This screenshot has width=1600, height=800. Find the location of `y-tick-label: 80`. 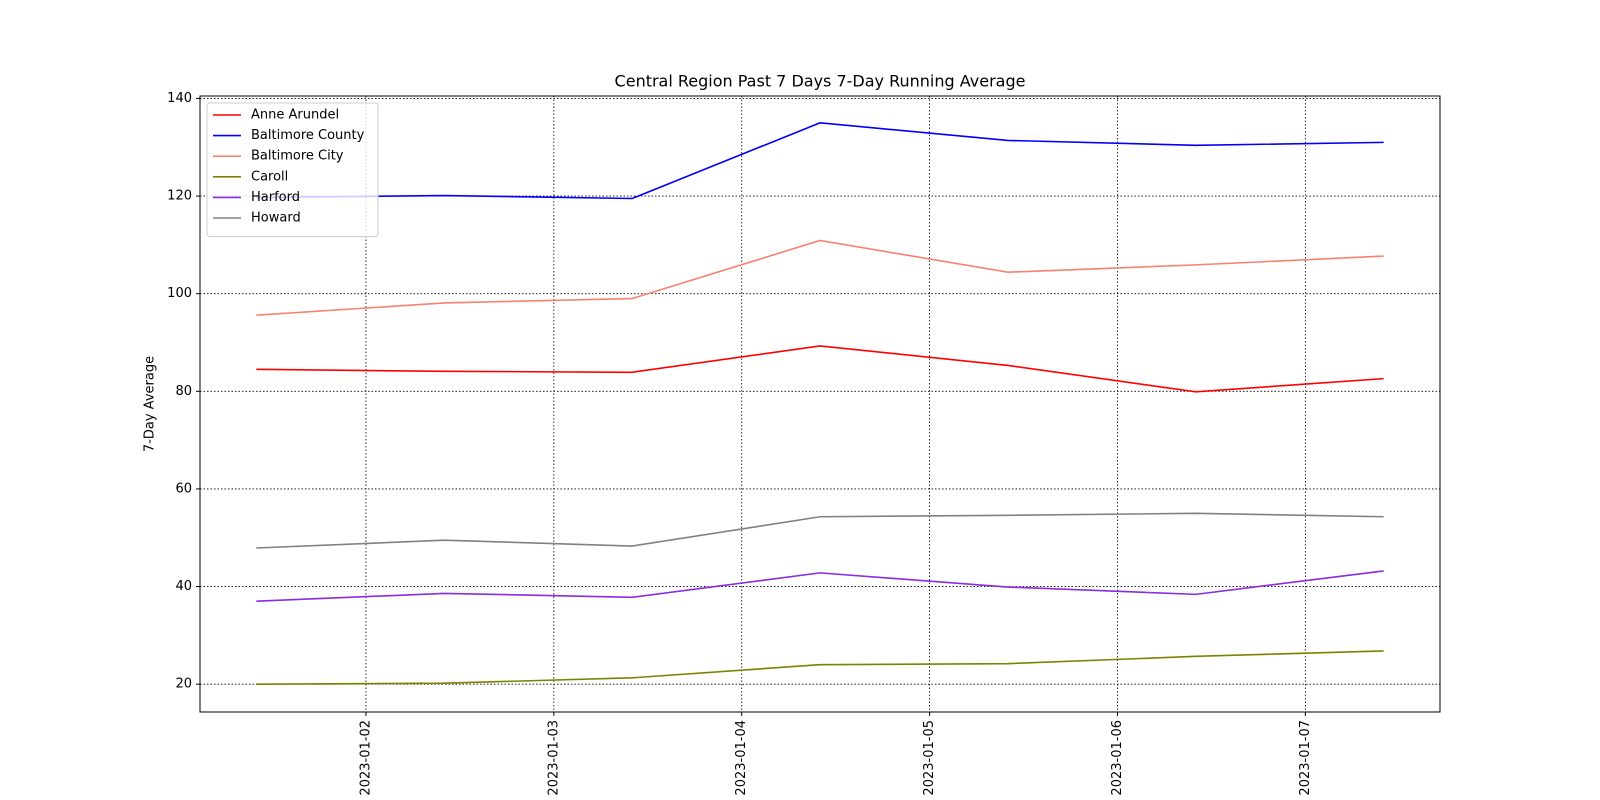

y-tick-label: 80 is located at coordinates (183, 391).